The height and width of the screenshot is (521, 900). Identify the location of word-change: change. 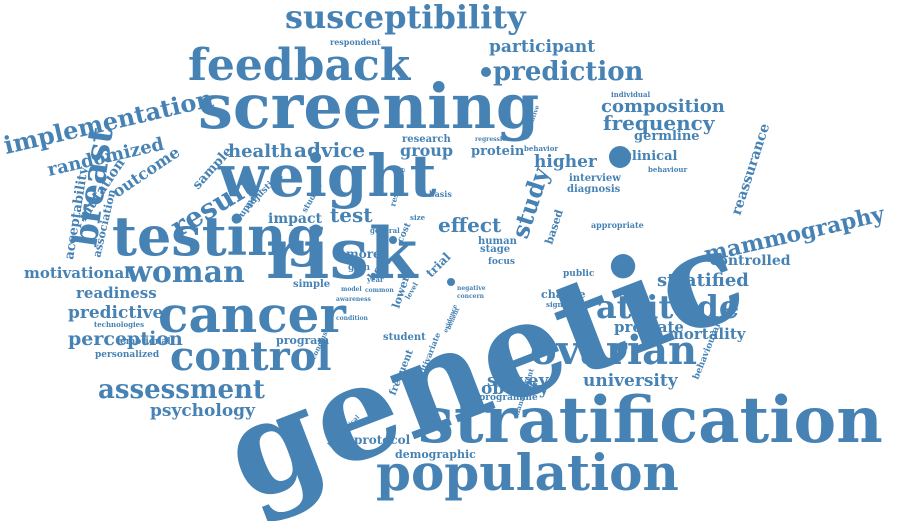
(563, 294).